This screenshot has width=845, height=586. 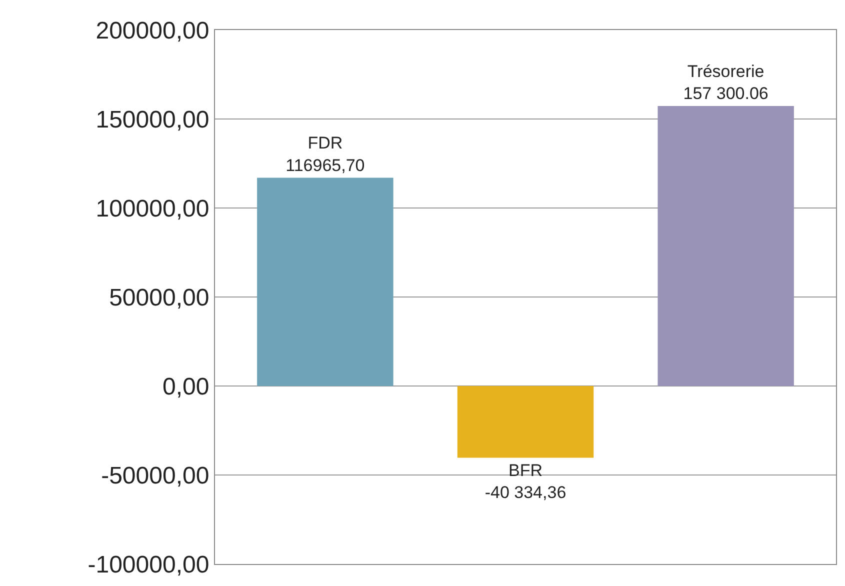 I want to click on y-tick-label: 100000,00, so click(x=153, y=208).